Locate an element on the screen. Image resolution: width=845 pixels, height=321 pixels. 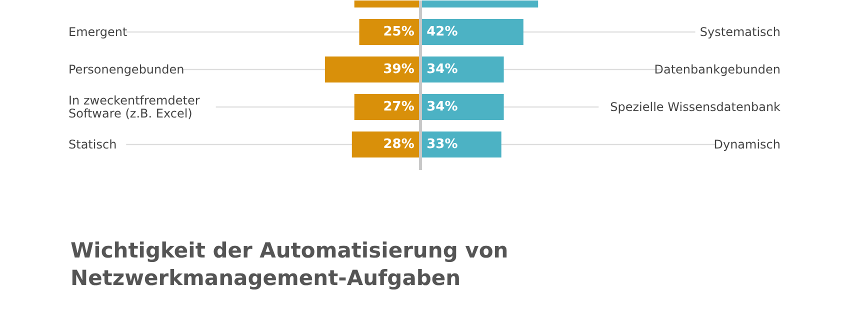
data-label: 33% is located at coordinates (442, 144).